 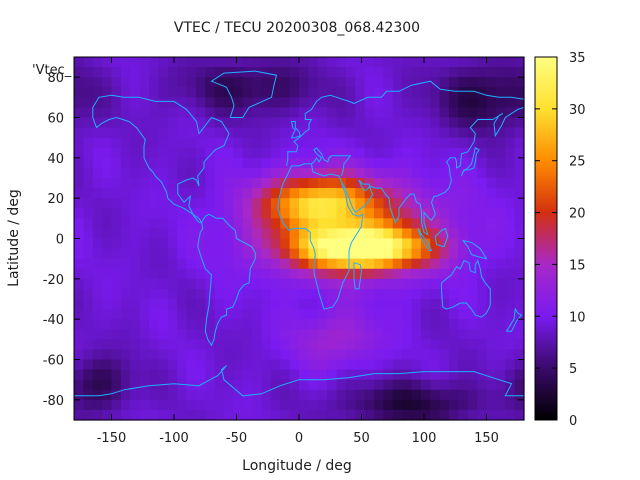 I want to click on y-tick-label: 60, so click(x=55, y=119).